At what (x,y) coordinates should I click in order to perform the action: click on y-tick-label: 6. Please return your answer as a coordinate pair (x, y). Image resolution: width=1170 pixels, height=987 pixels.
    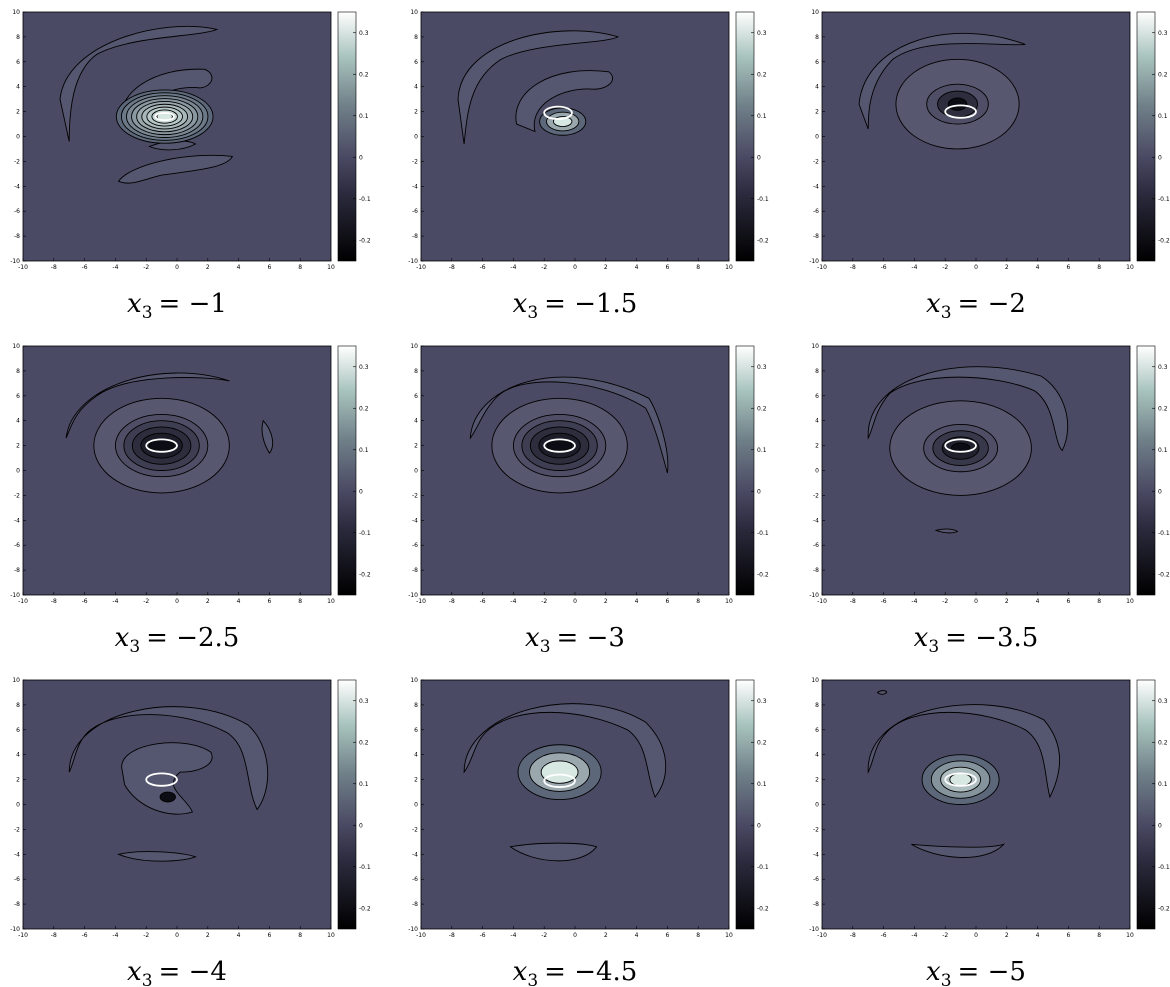
    Looking at the image, I should click on (817, 396).